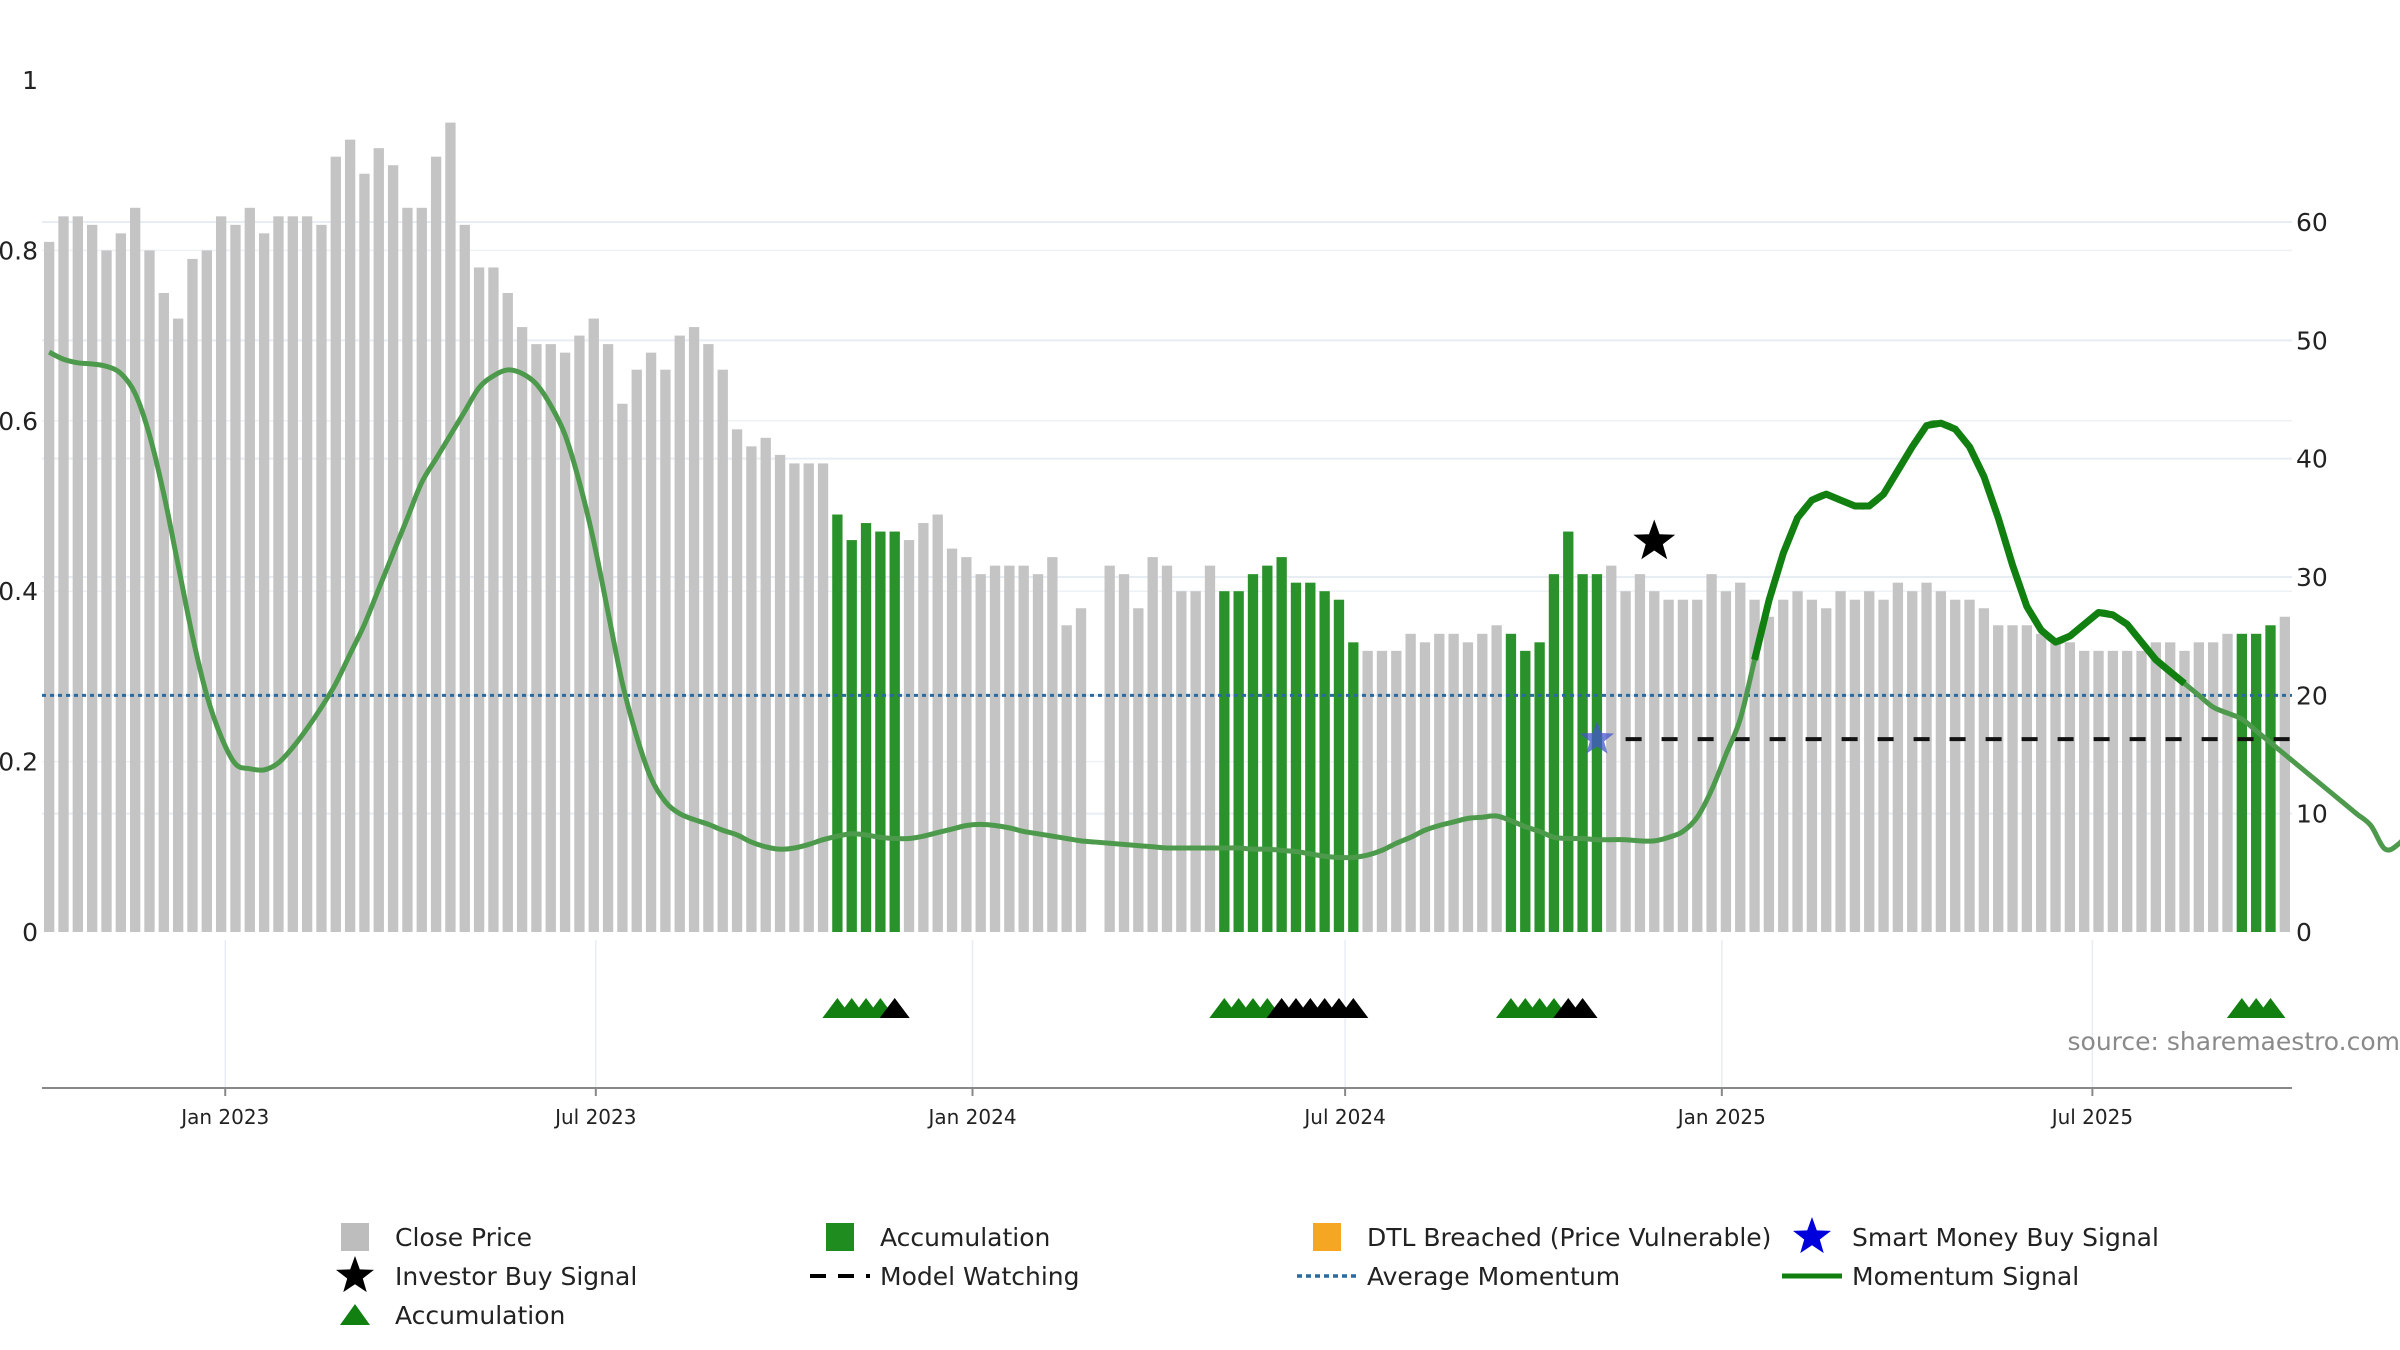  I want to click on left-axis-tick-label: 1, so click(30, 80).